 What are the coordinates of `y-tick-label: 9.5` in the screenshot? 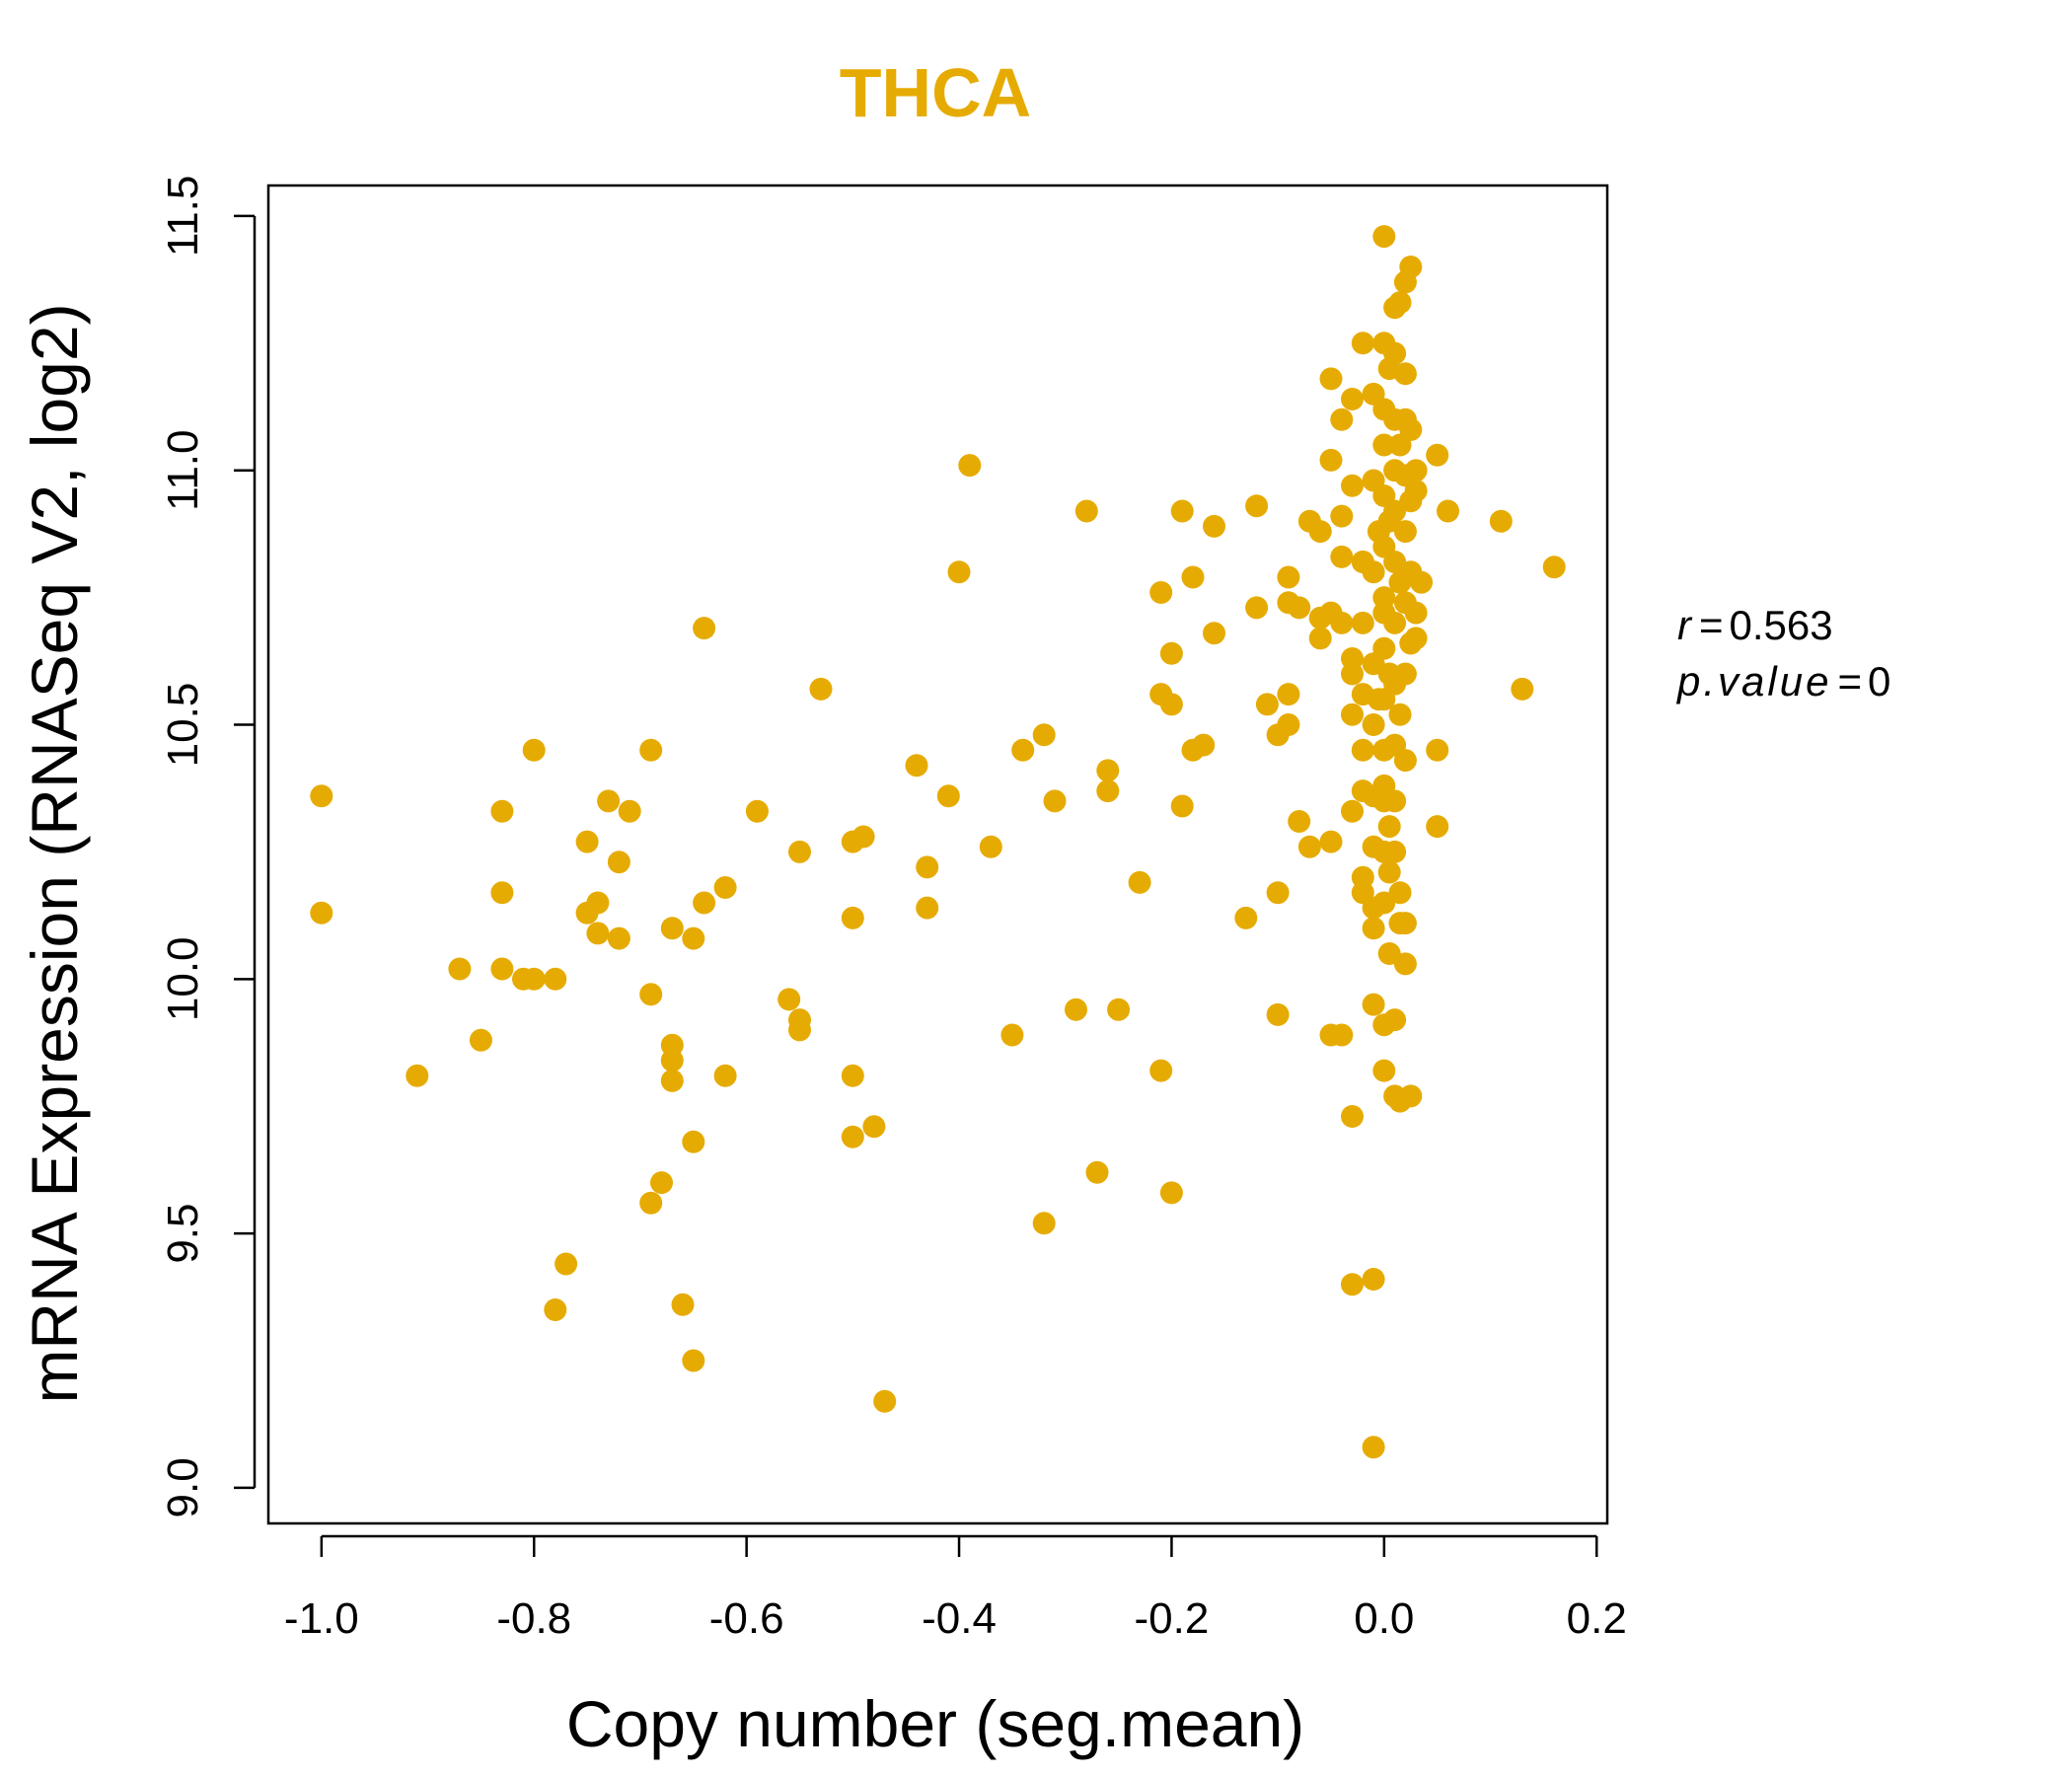 It's located at (183, 1234).